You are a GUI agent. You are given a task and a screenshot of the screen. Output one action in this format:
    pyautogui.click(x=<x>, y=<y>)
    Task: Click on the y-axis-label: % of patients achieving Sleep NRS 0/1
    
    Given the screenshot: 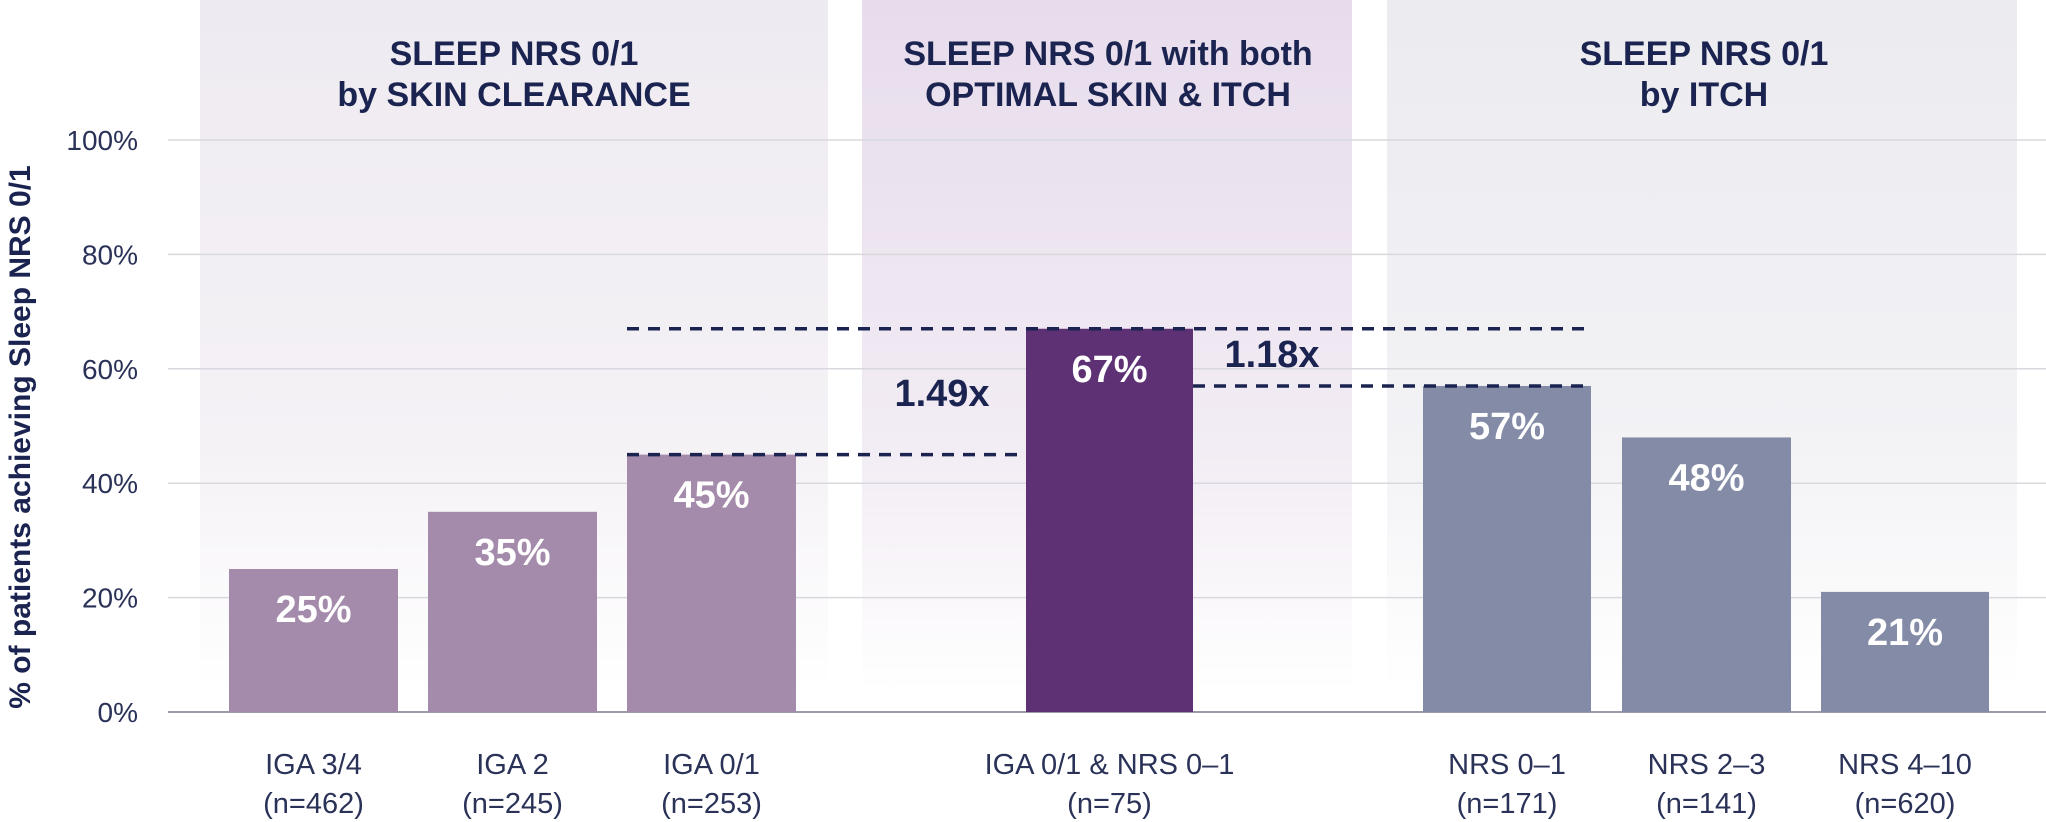 What is the action you would take?
    pyautogui.click(x=20, y=437)
    